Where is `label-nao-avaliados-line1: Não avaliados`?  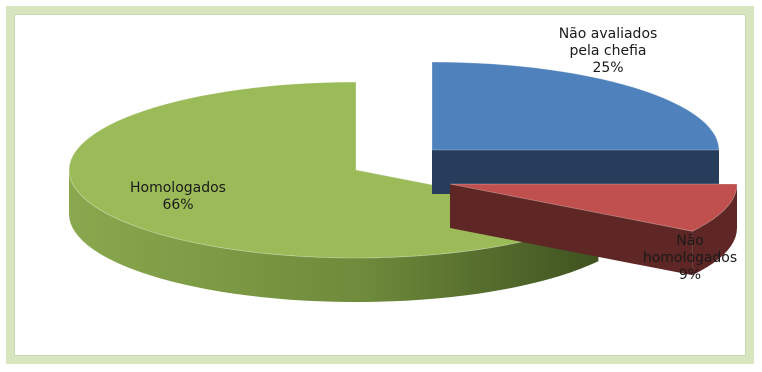
label-nao-avaliados-line1: Não avaliados is located at coordinates (608, 34).